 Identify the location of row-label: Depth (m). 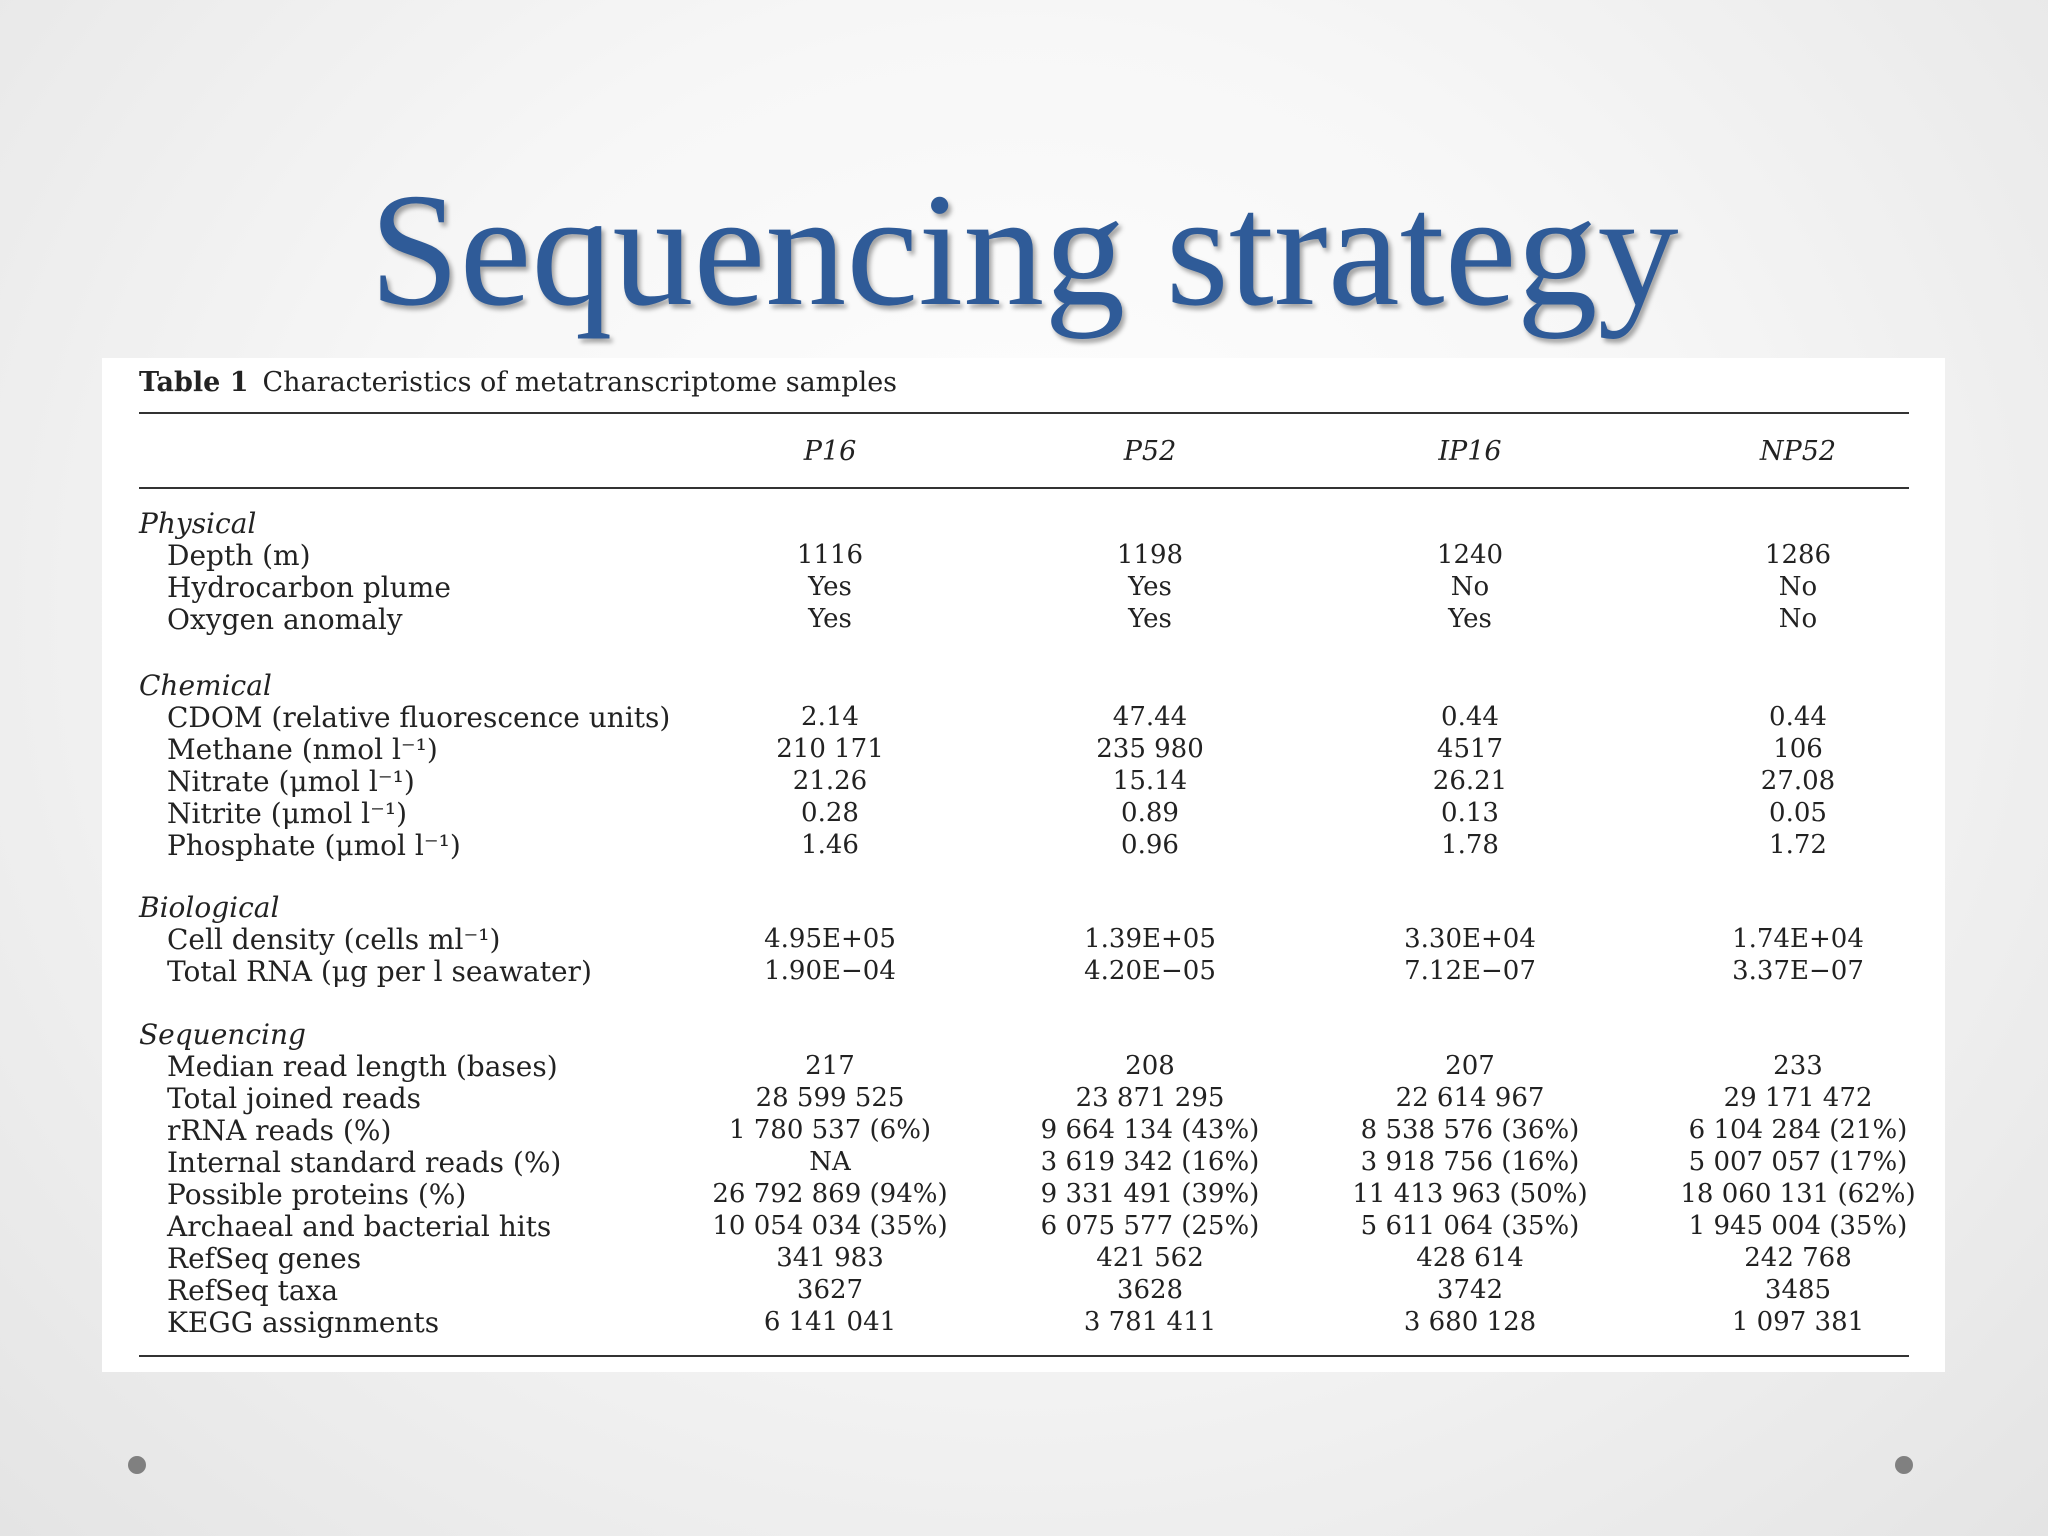
(239, 555).